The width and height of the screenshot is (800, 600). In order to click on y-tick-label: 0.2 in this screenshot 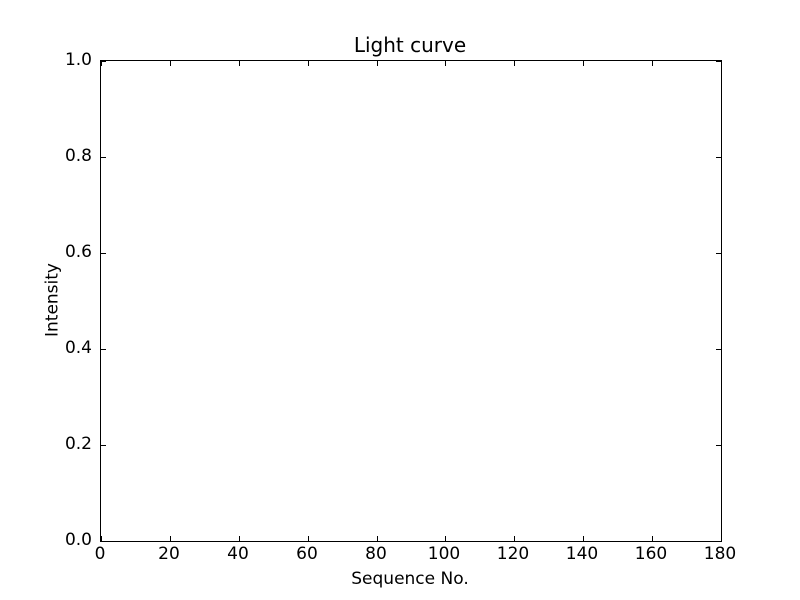, I will do `click(78, 444)`.